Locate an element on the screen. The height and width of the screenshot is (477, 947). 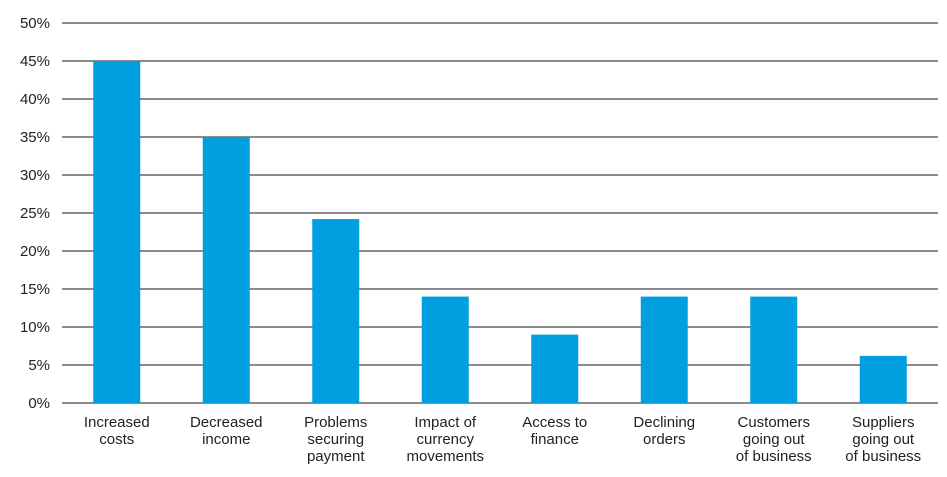
x-tick-label: Access to finance is located at coordinates (554, 431).